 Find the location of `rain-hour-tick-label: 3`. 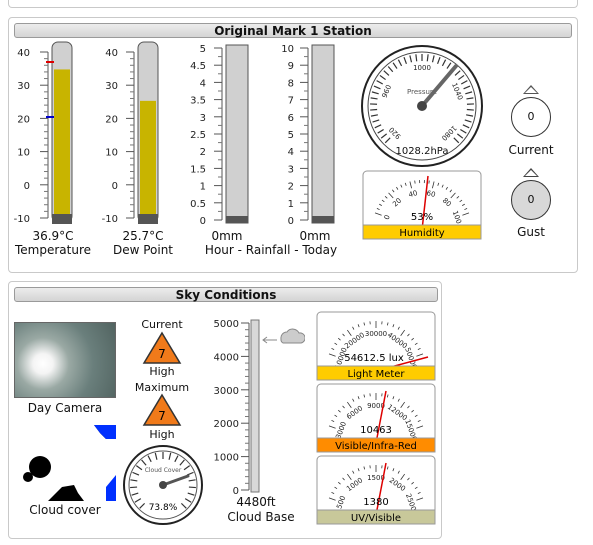

rain-hour-tick-label: 3 is located at coordinates (203, 118).